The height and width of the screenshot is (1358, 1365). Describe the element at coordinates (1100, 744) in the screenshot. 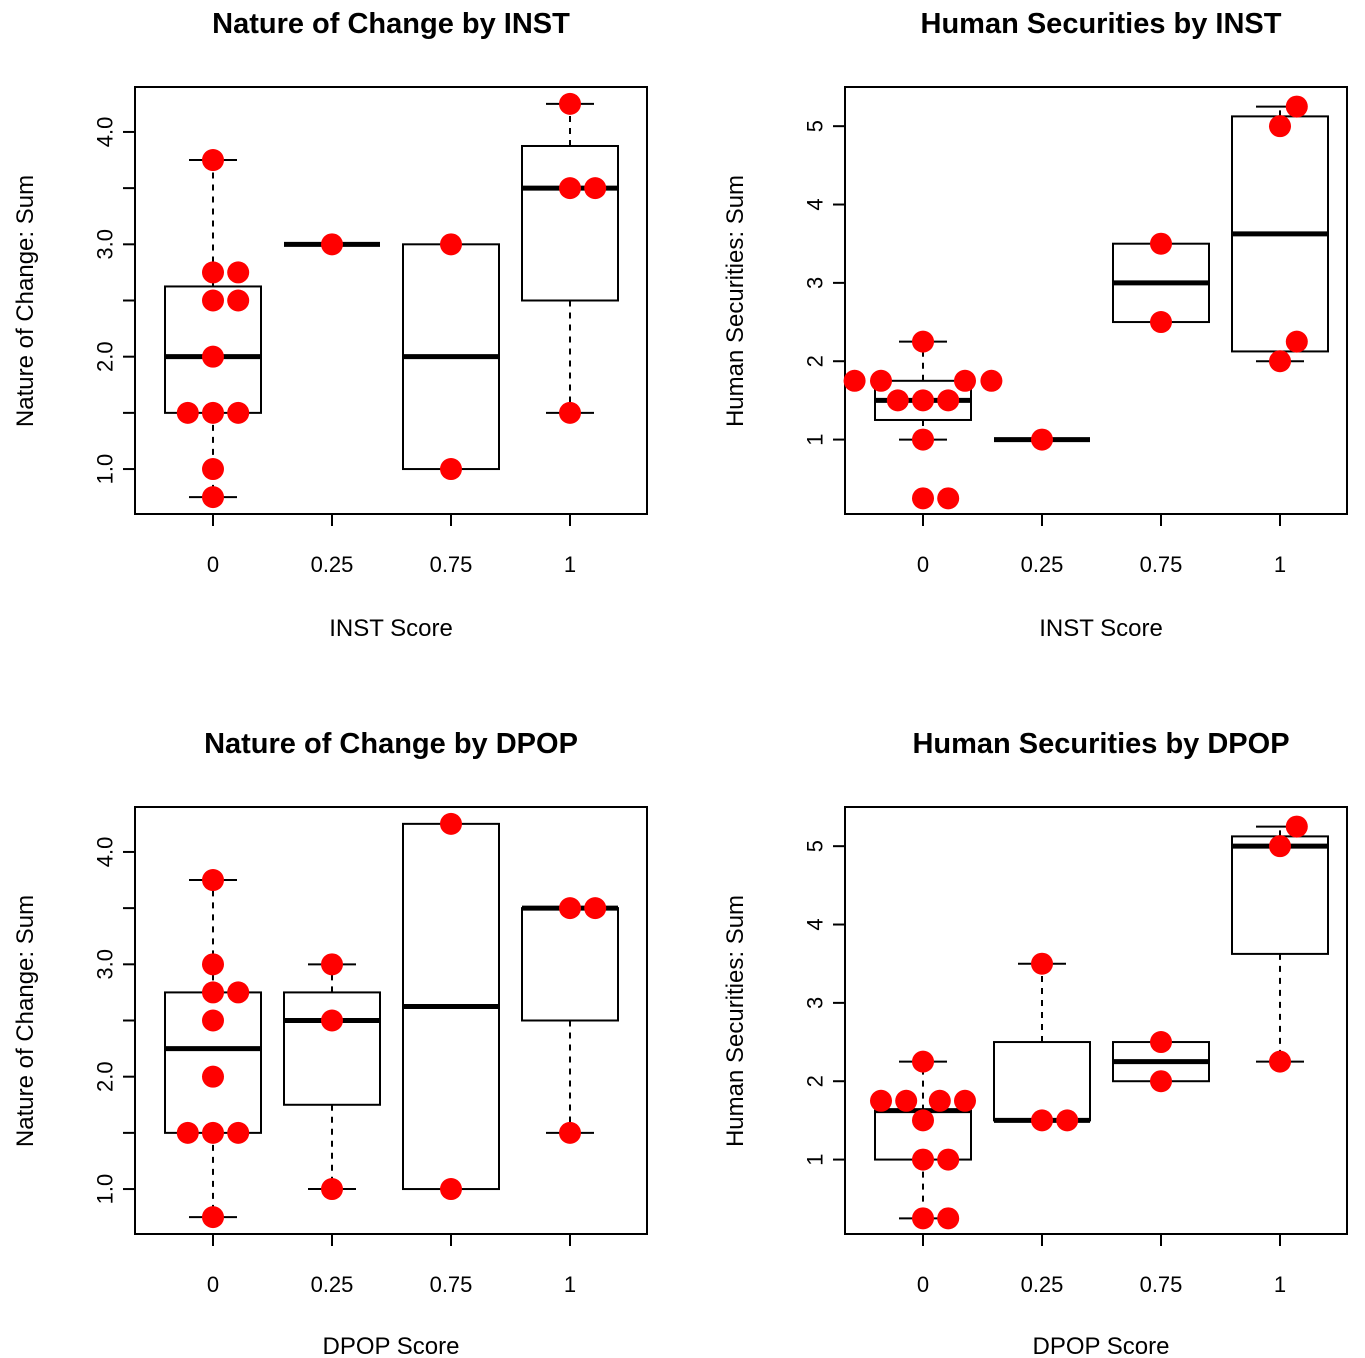

I see `chart-title: Human Securities by DPOP` at that location.